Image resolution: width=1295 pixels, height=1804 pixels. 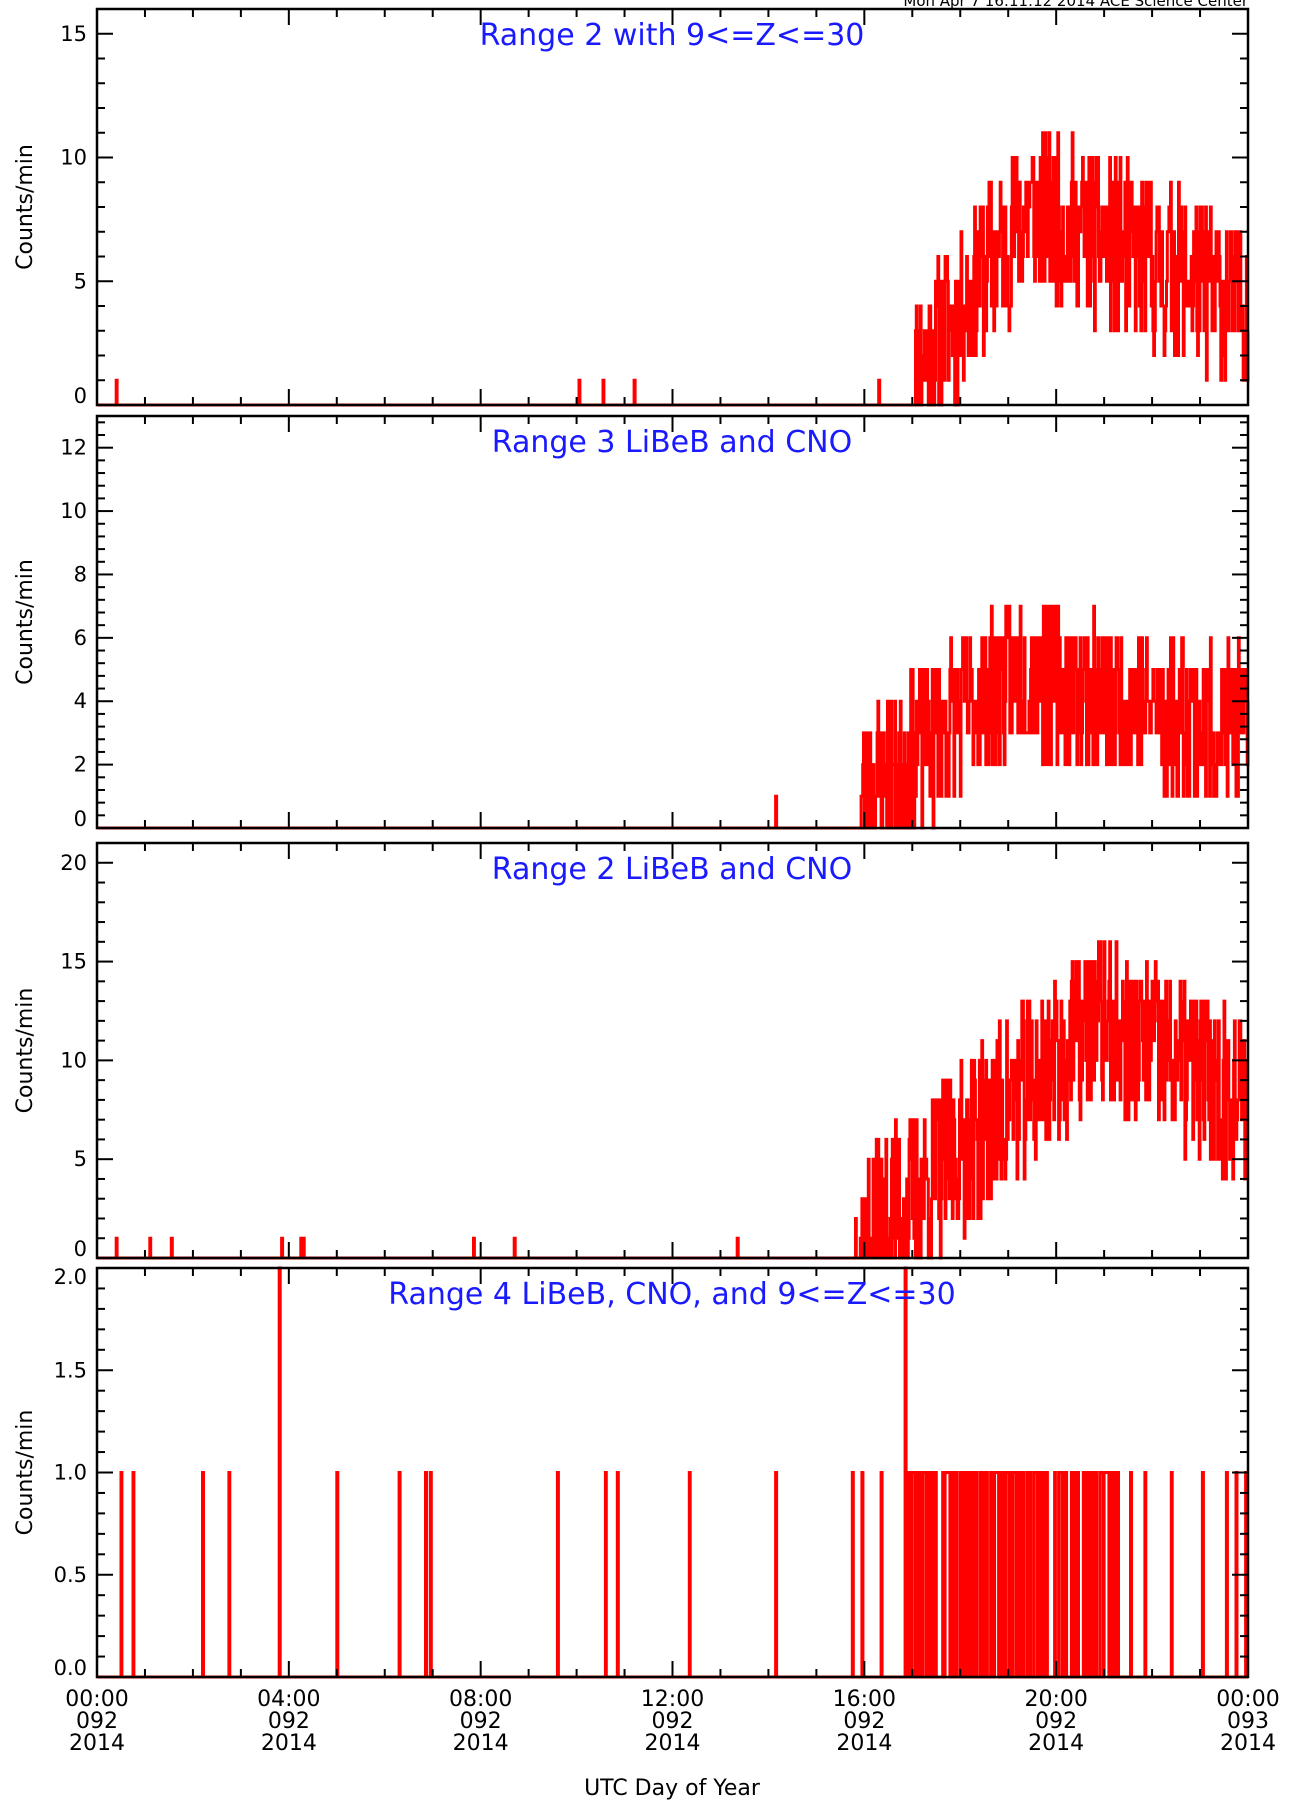 I want to click on x-tick-day: 093, so click(x=1248, y=1721).